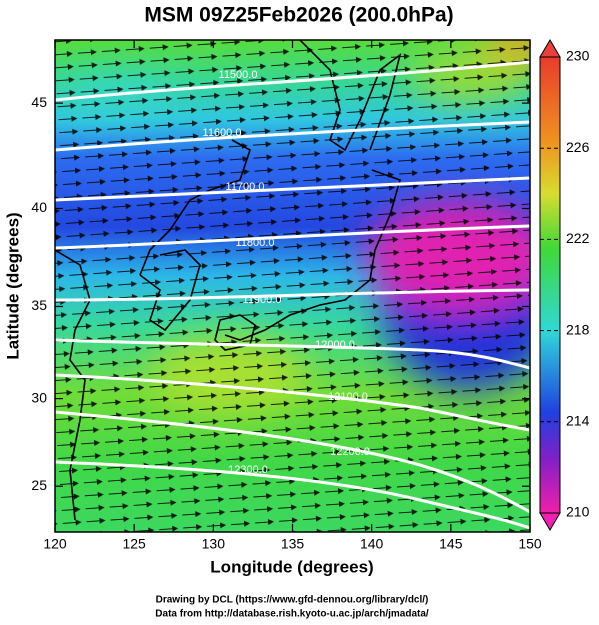 This screenshot has height=625, width=599. What do you see at coordinates (298, 15) in the screenshot?
I see `title: MSM 09Z25Feb2026 (200.0hPa)` at bounding box center [298, 15].